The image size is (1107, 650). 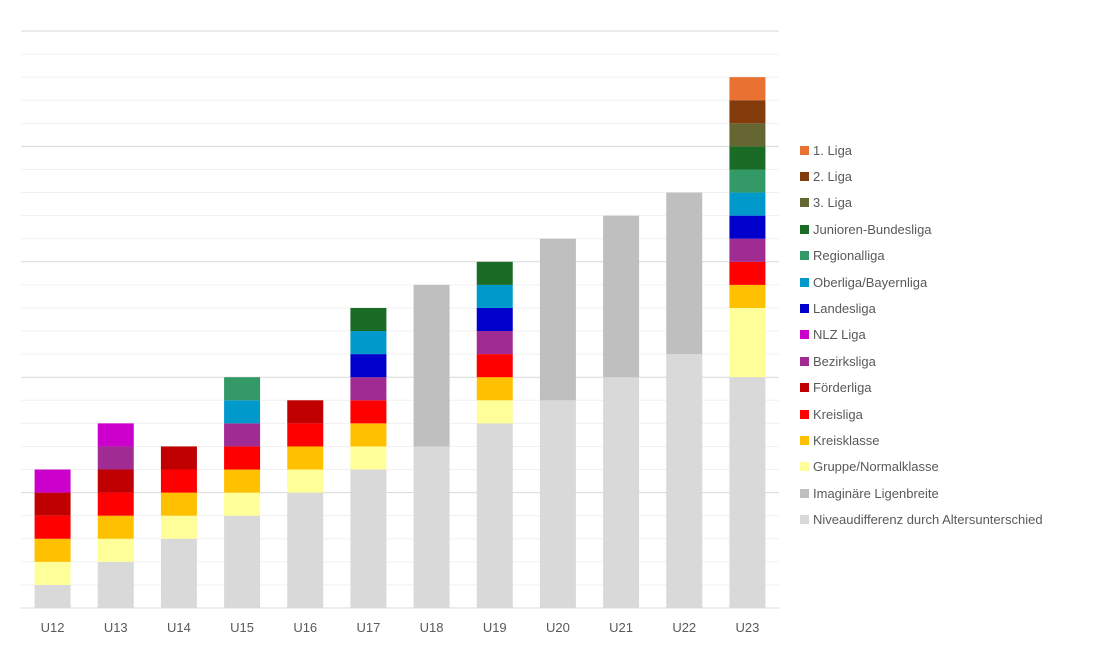 I want to click on x-tick-label: U15, so click(x=242, y=627).